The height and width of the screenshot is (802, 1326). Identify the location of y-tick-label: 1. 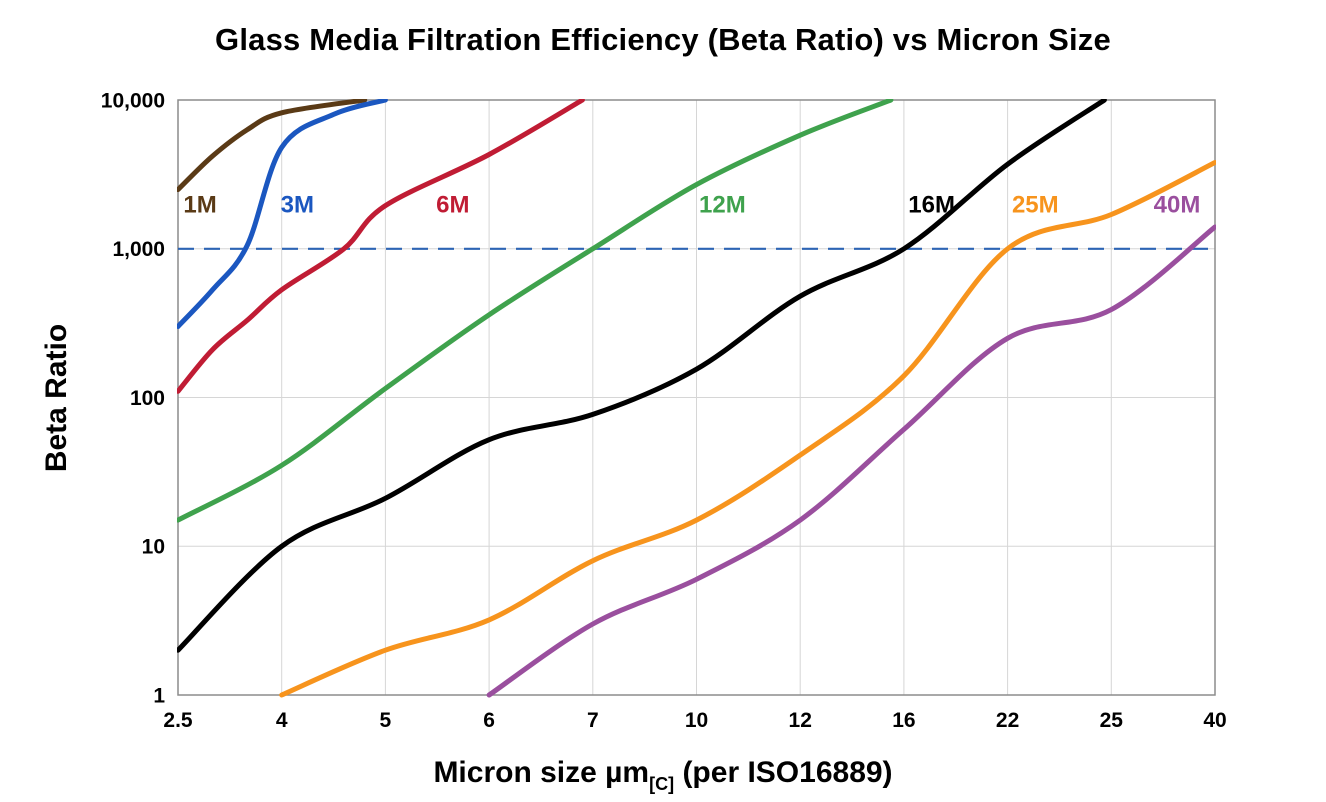
(159, 695).